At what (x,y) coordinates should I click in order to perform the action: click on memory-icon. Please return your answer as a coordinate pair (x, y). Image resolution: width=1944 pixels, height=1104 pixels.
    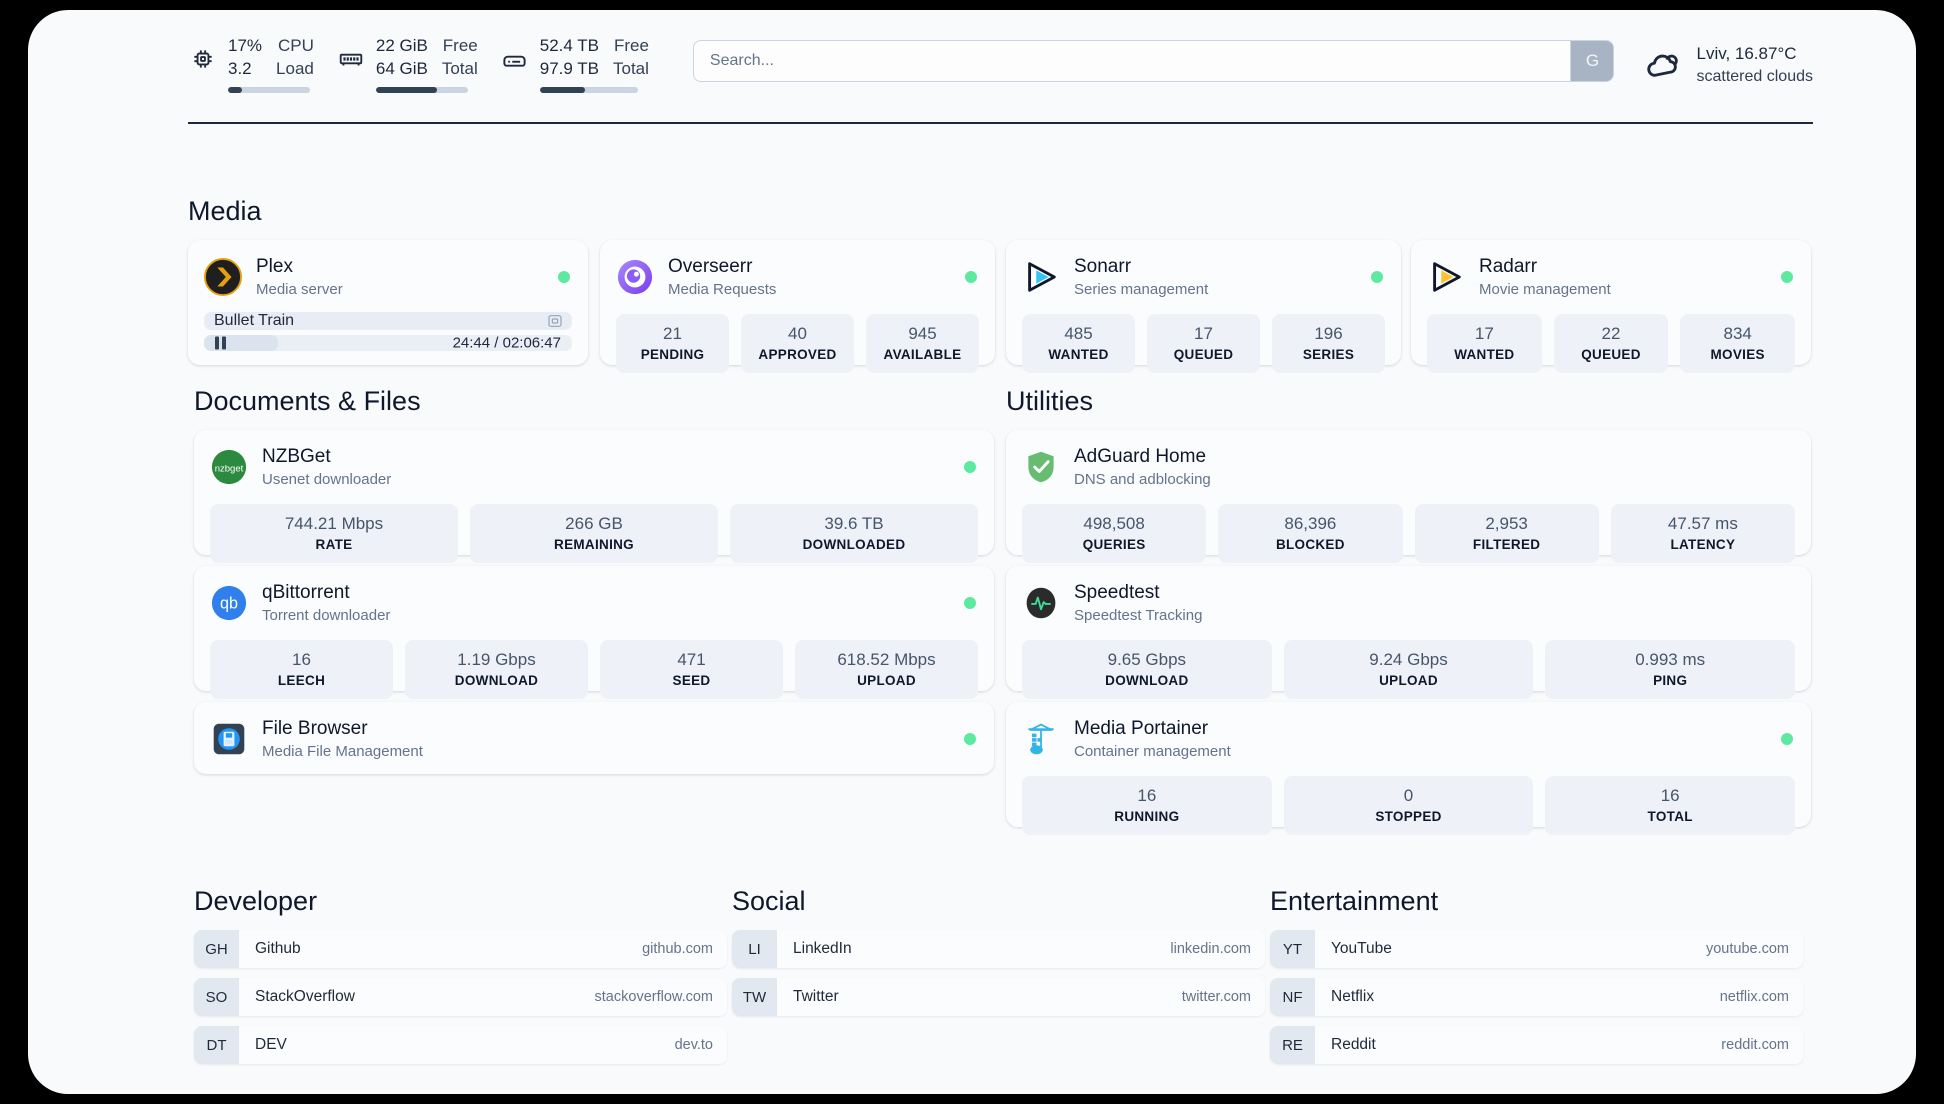
    Looking at the image, I should click on (351, 59).